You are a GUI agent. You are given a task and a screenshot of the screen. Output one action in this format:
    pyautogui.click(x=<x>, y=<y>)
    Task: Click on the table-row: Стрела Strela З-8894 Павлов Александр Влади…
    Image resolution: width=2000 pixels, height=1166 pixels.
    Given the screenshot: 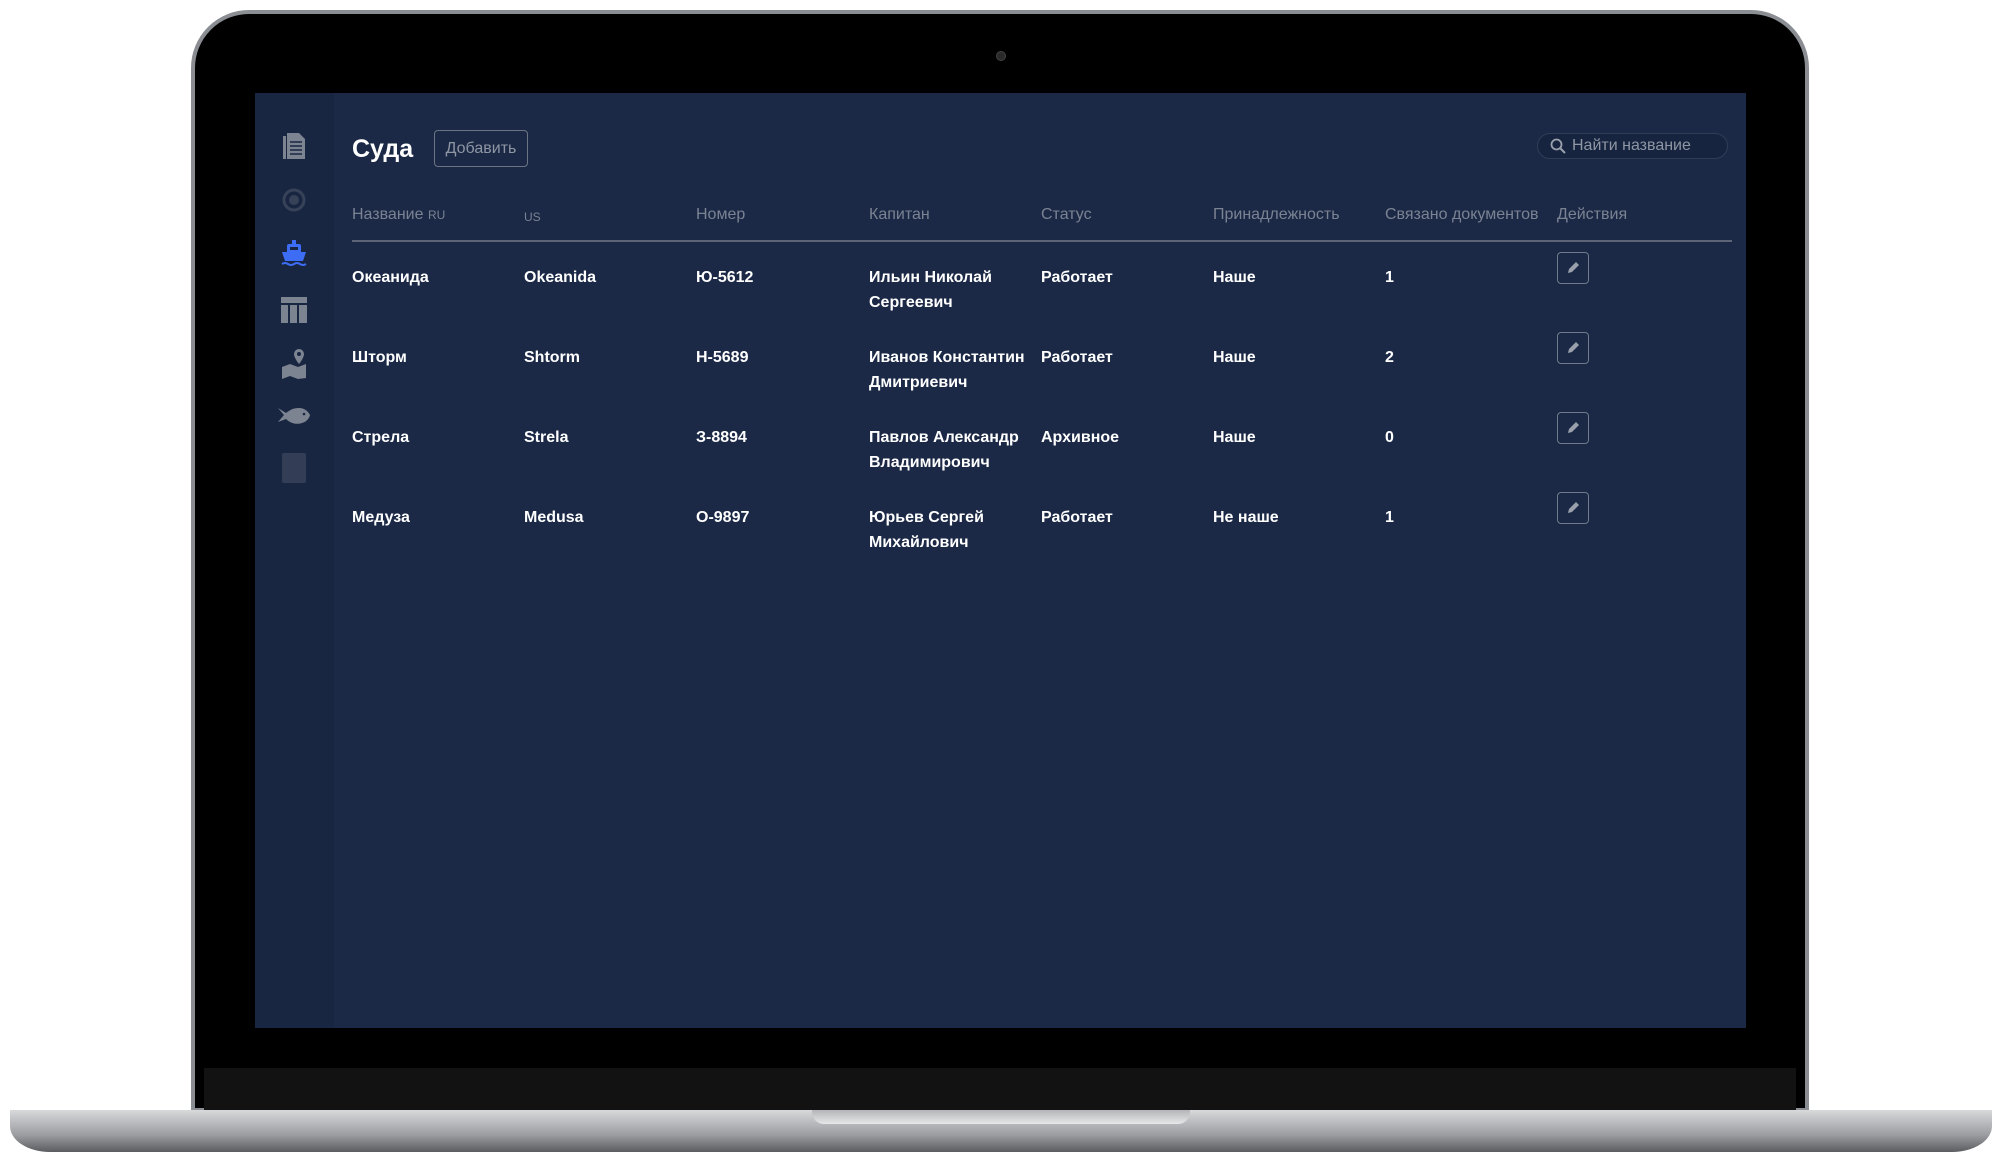 What is the action you would take?
    pyautogui.click(x=1000, y=458)
    